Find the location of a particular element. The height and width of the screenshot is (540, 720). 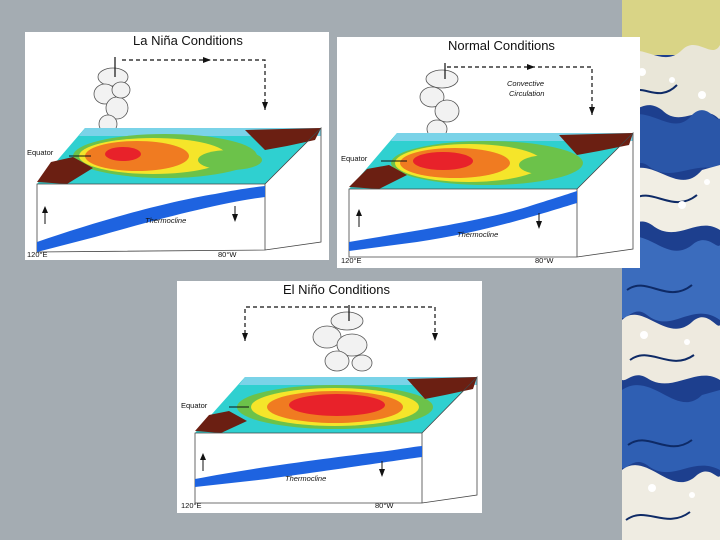

normal-equator-label: Equator is located at coordinates (354, 158).